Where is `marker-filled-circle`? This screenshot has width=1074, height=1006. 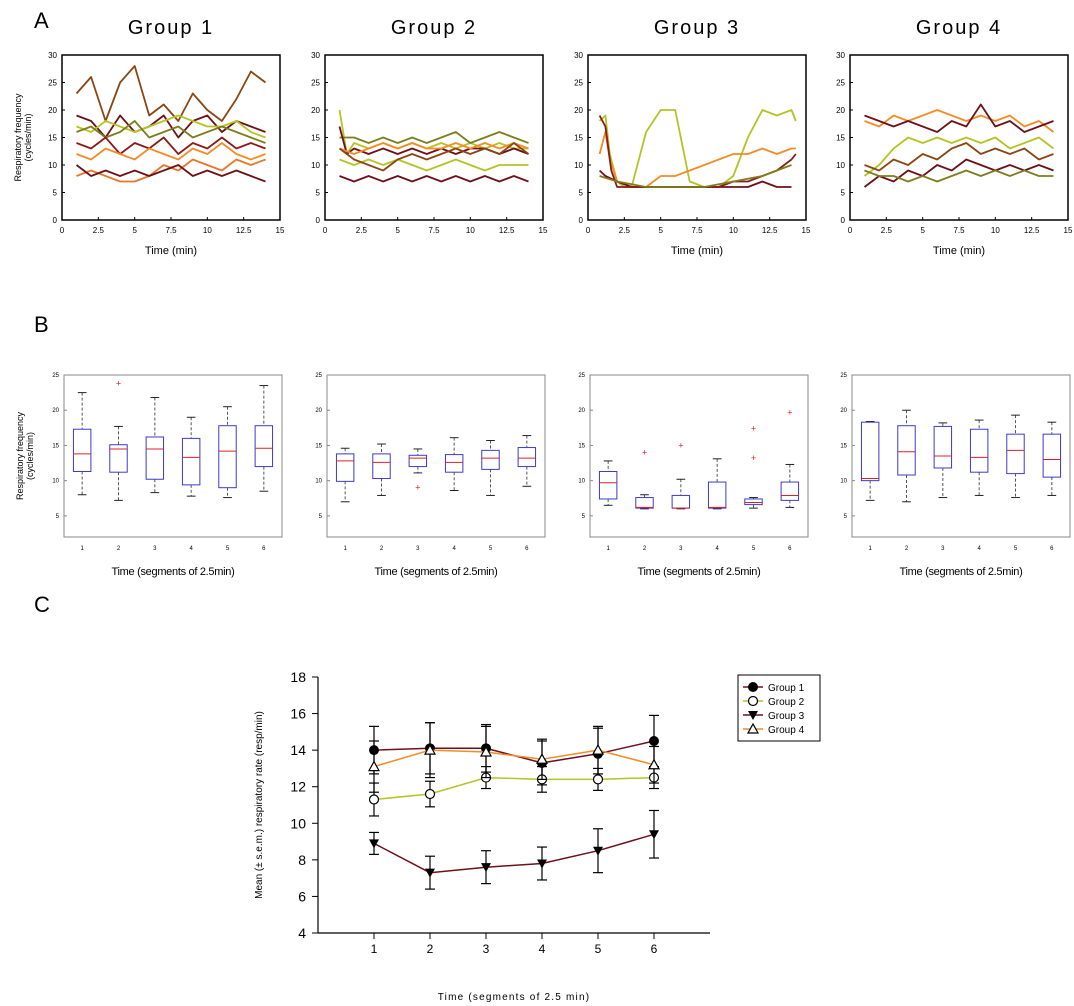 marker-filled-circle is located at coordinates (753, 687).